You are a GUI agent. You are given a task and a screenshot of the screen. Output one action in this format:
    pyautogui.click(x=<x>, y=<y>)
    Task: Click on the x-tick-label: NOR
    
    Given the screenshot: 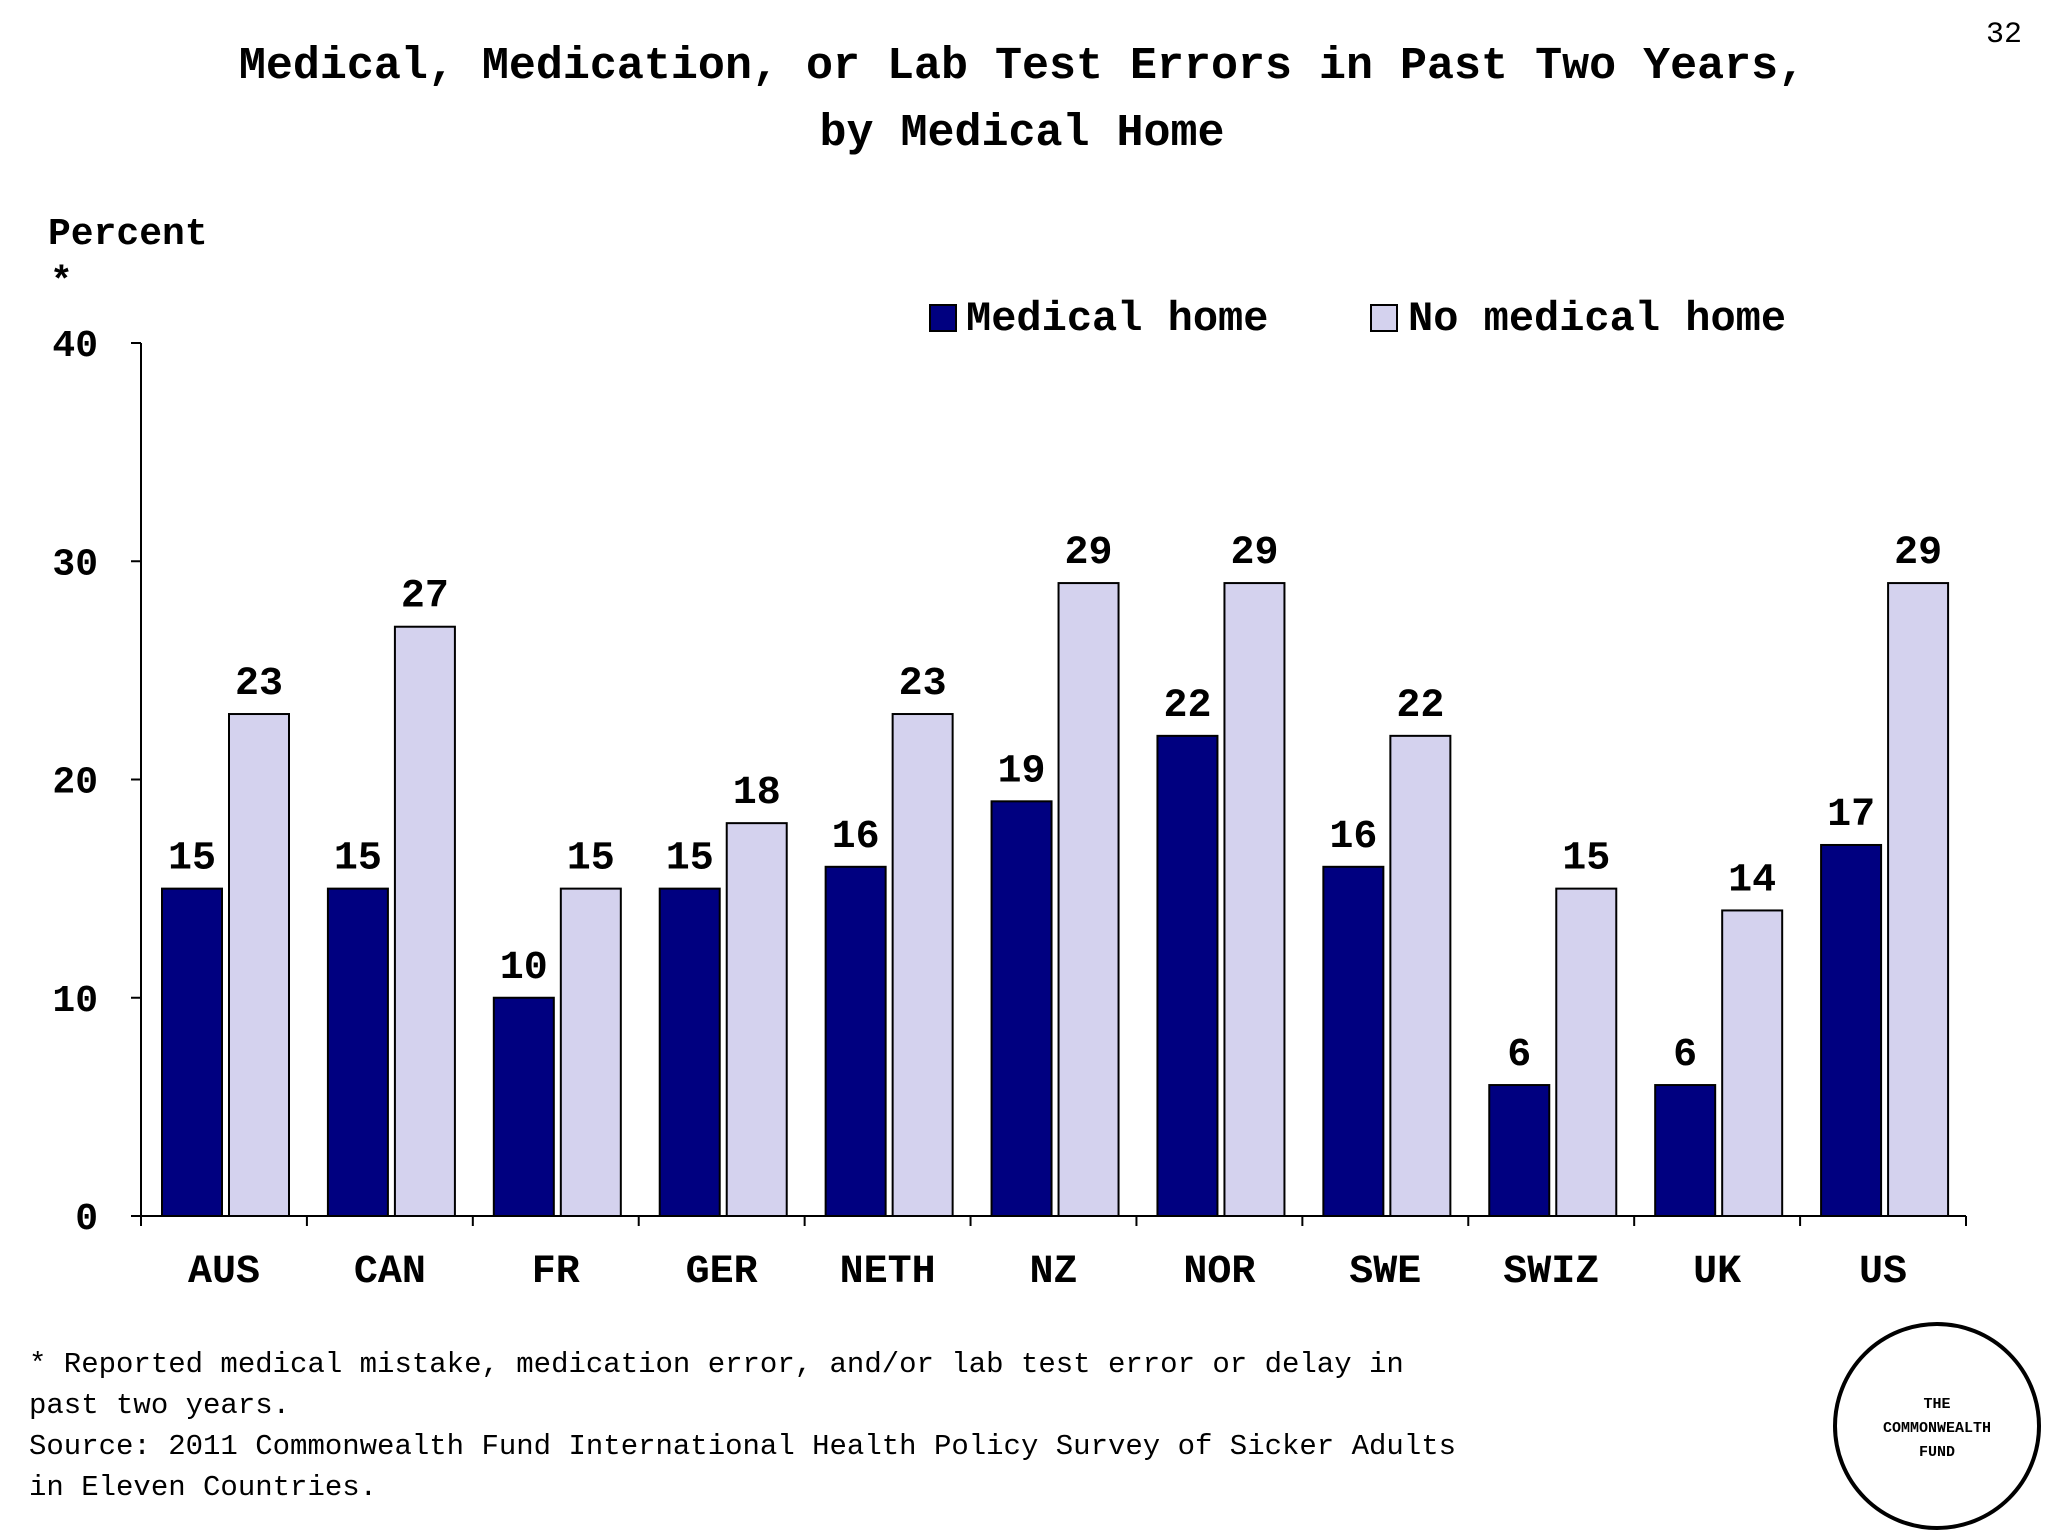 What is the action you would take?
    pyautogui.click(x=1219, y=1272)
    